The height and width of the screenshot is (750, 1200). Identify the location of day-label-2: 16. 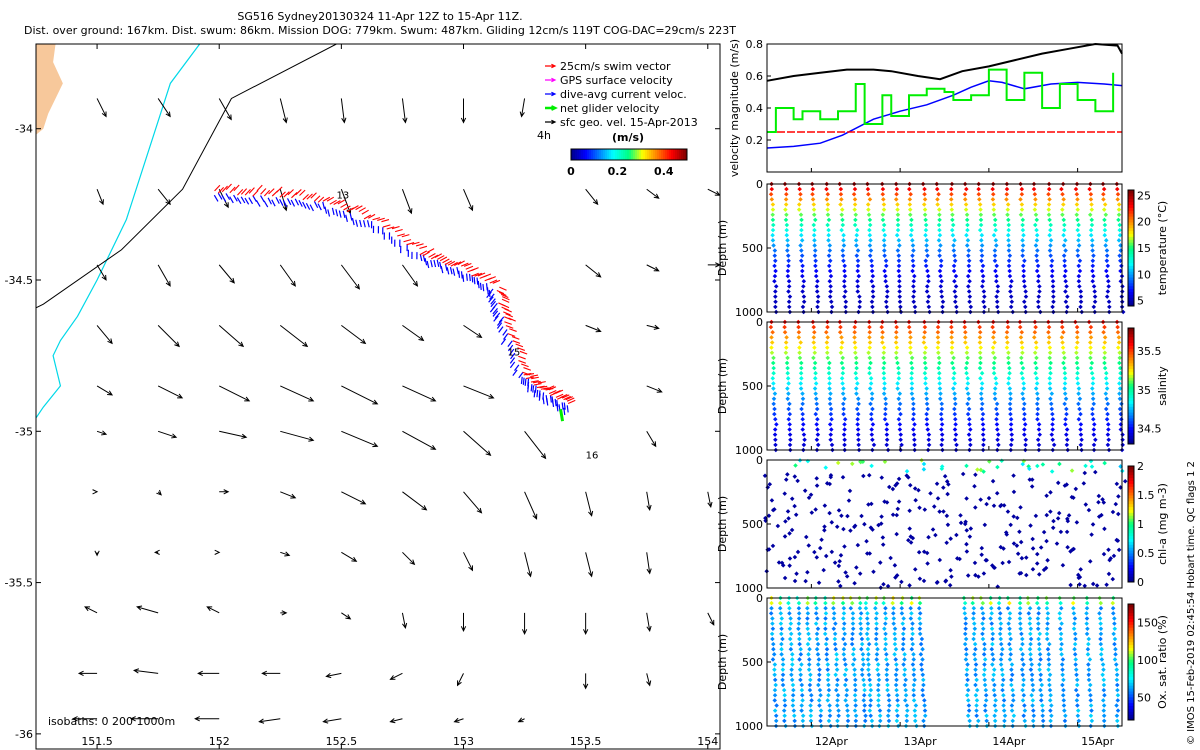
(592, 456).